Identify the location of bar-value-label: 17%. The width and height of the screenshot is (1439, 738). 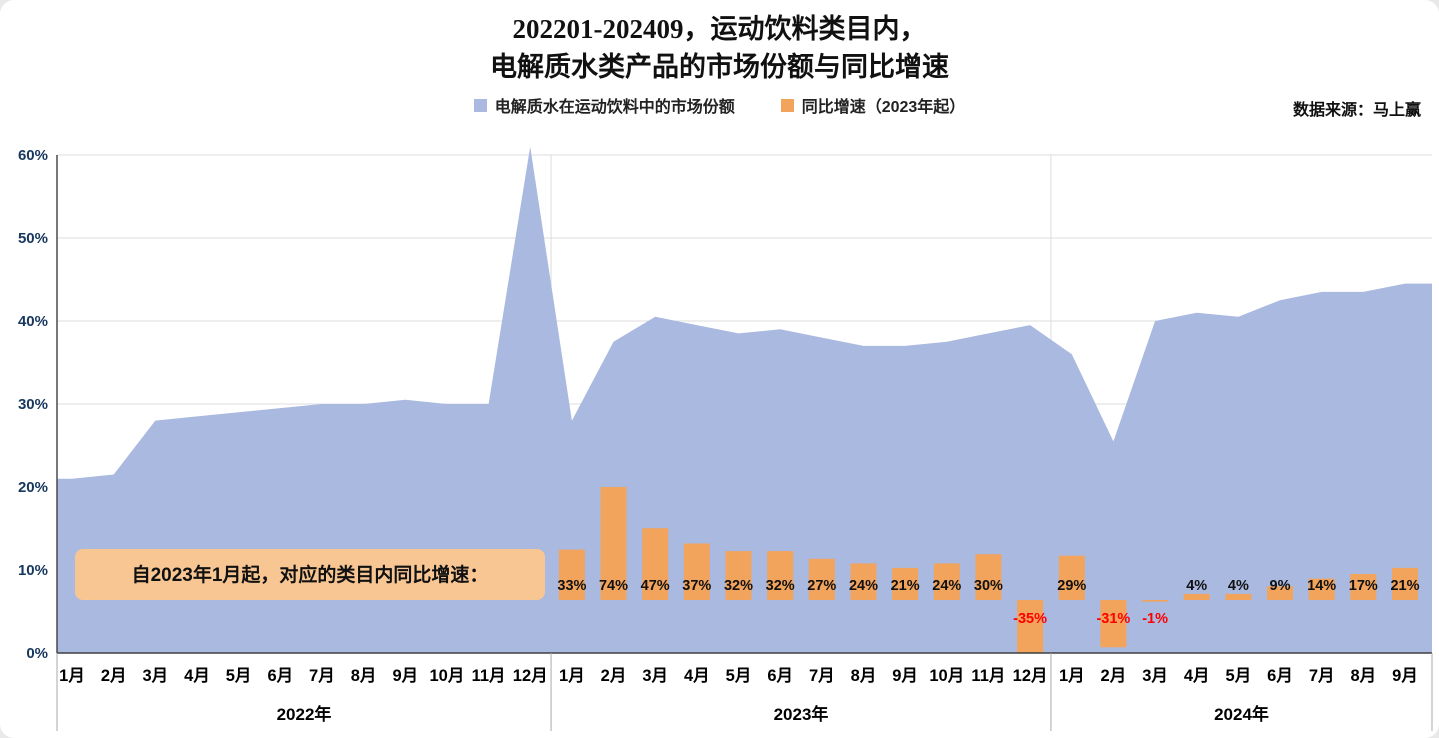
(1363, 586).